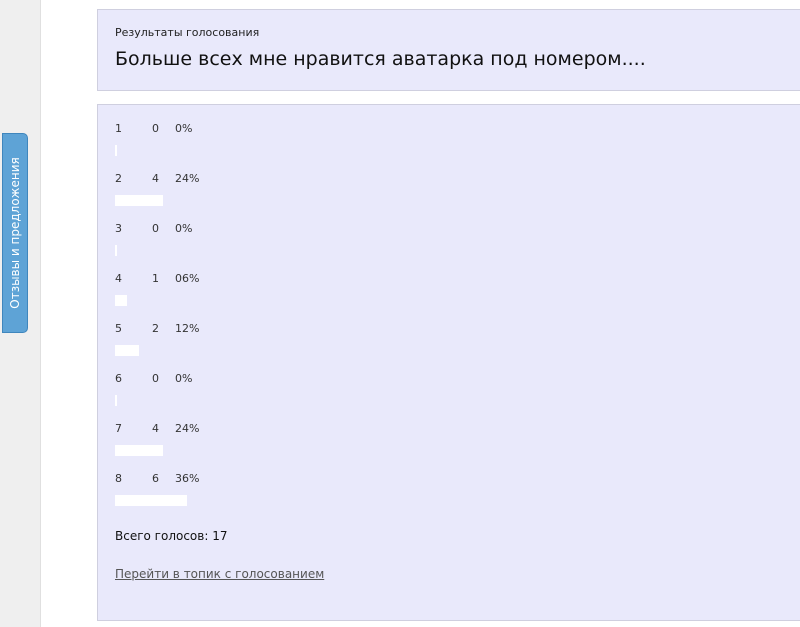  Describe the element at coordinates (171, 536) in the screenshot. I see `total-votes: Всего голосов: 17` at that location.